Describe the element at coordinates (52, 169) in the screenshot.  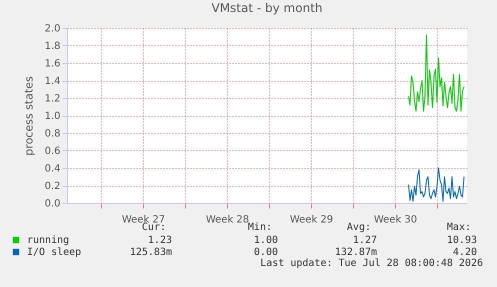
I see `y-tick-label: 0.4` at that location.